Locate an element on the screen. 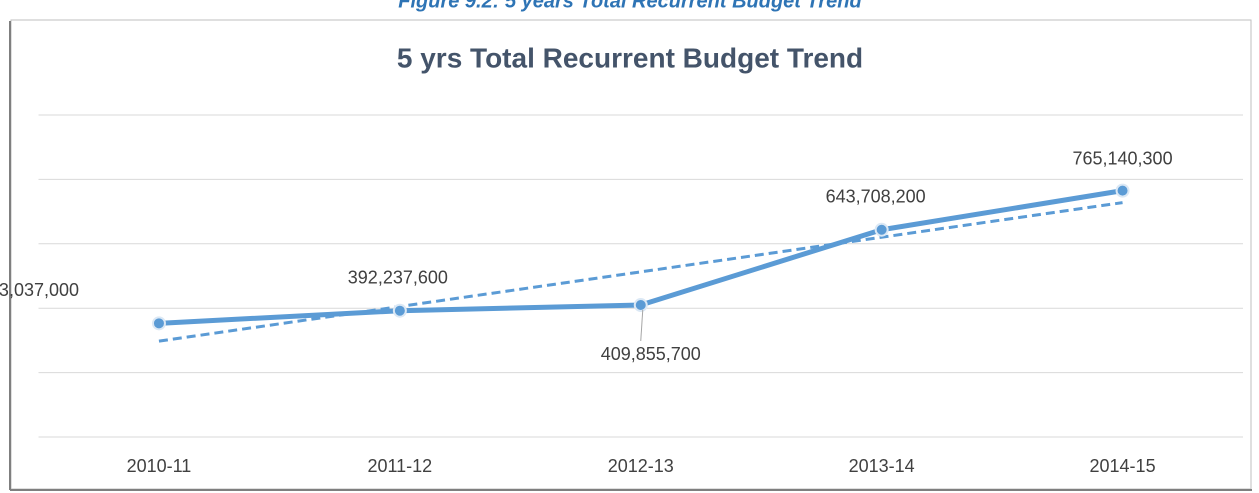  data-label: 353,037,000 is located at coordinates (39, 290).